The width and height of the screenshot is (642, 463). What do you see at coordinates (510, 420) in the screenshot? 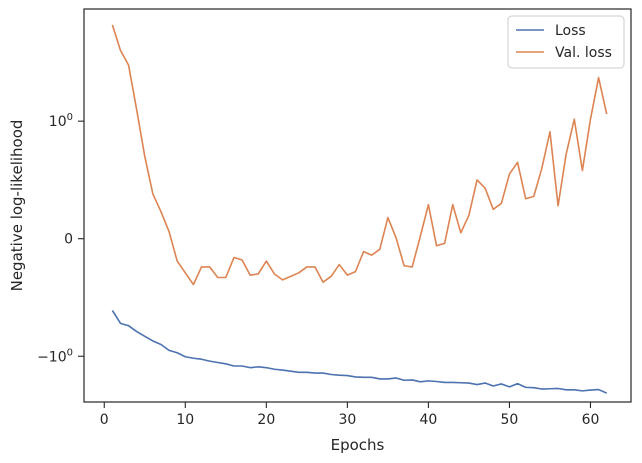
I see `x-tick-label: 50` at bounding box center [510, 420].